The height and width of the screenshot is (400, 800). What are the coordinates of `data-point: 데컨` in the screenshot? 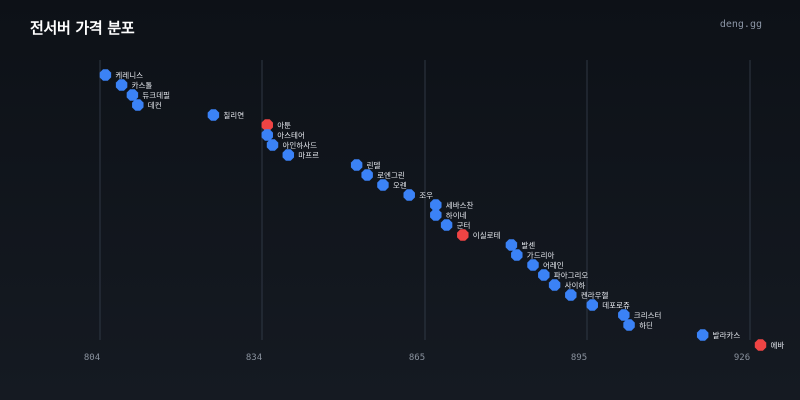 It's located at (147, 105).